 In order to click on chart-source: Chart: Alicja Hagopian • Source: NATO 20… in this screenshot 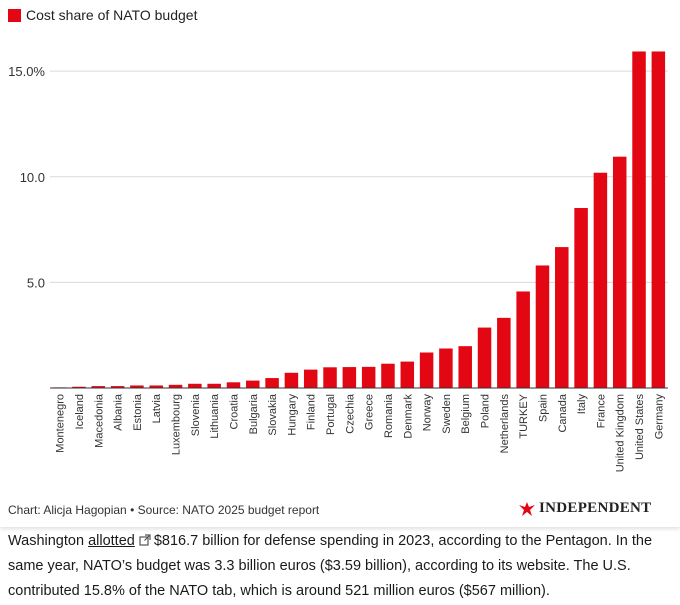, I will do `click(164, 510)`.